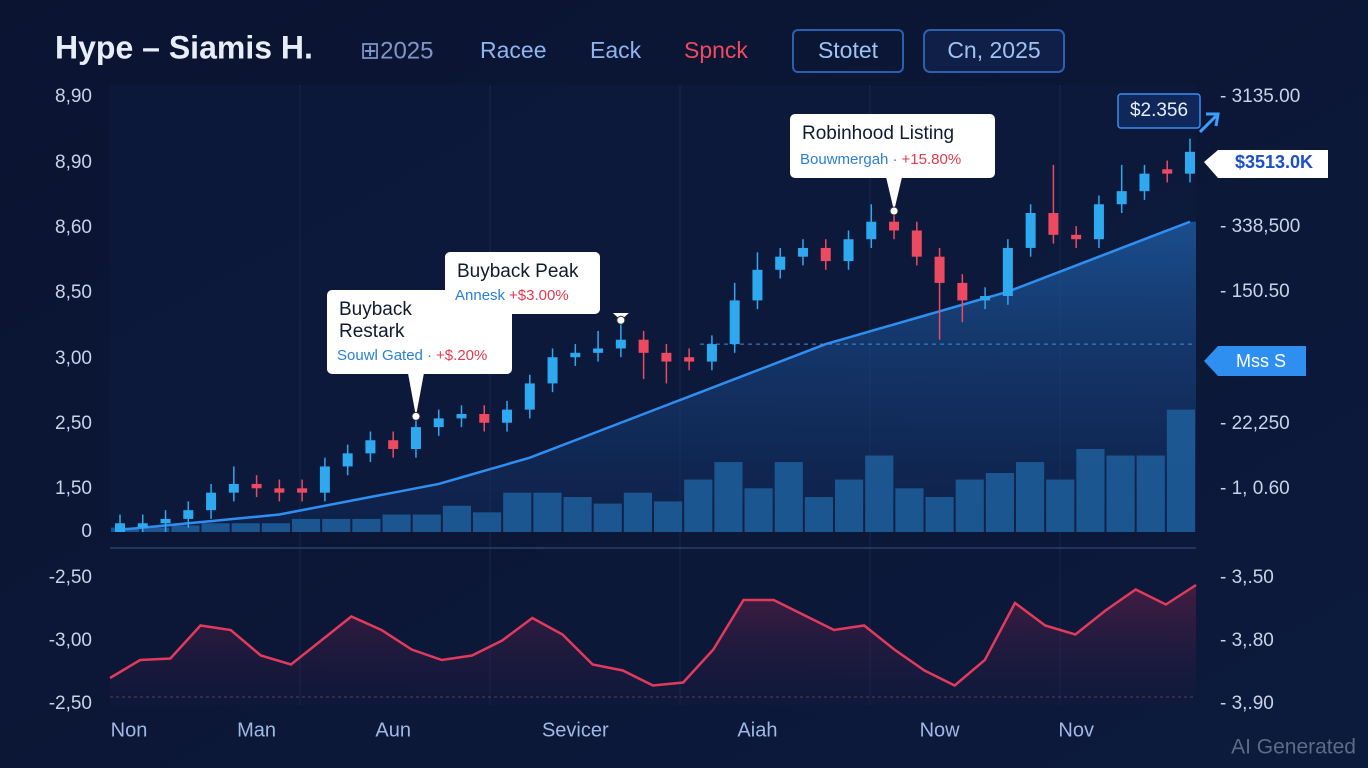 This screenshot has height=768, width=1368. Describe the element at coordinates (73, 358) in the screenshot. I see `y-tick-label: 3,00` at that location.